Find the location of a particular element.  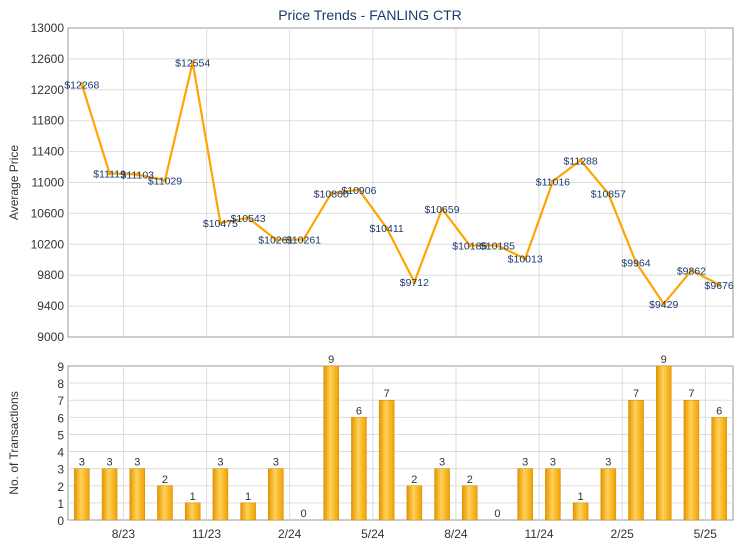

price-data-label: $10659 is located at coordinates (442, 210).